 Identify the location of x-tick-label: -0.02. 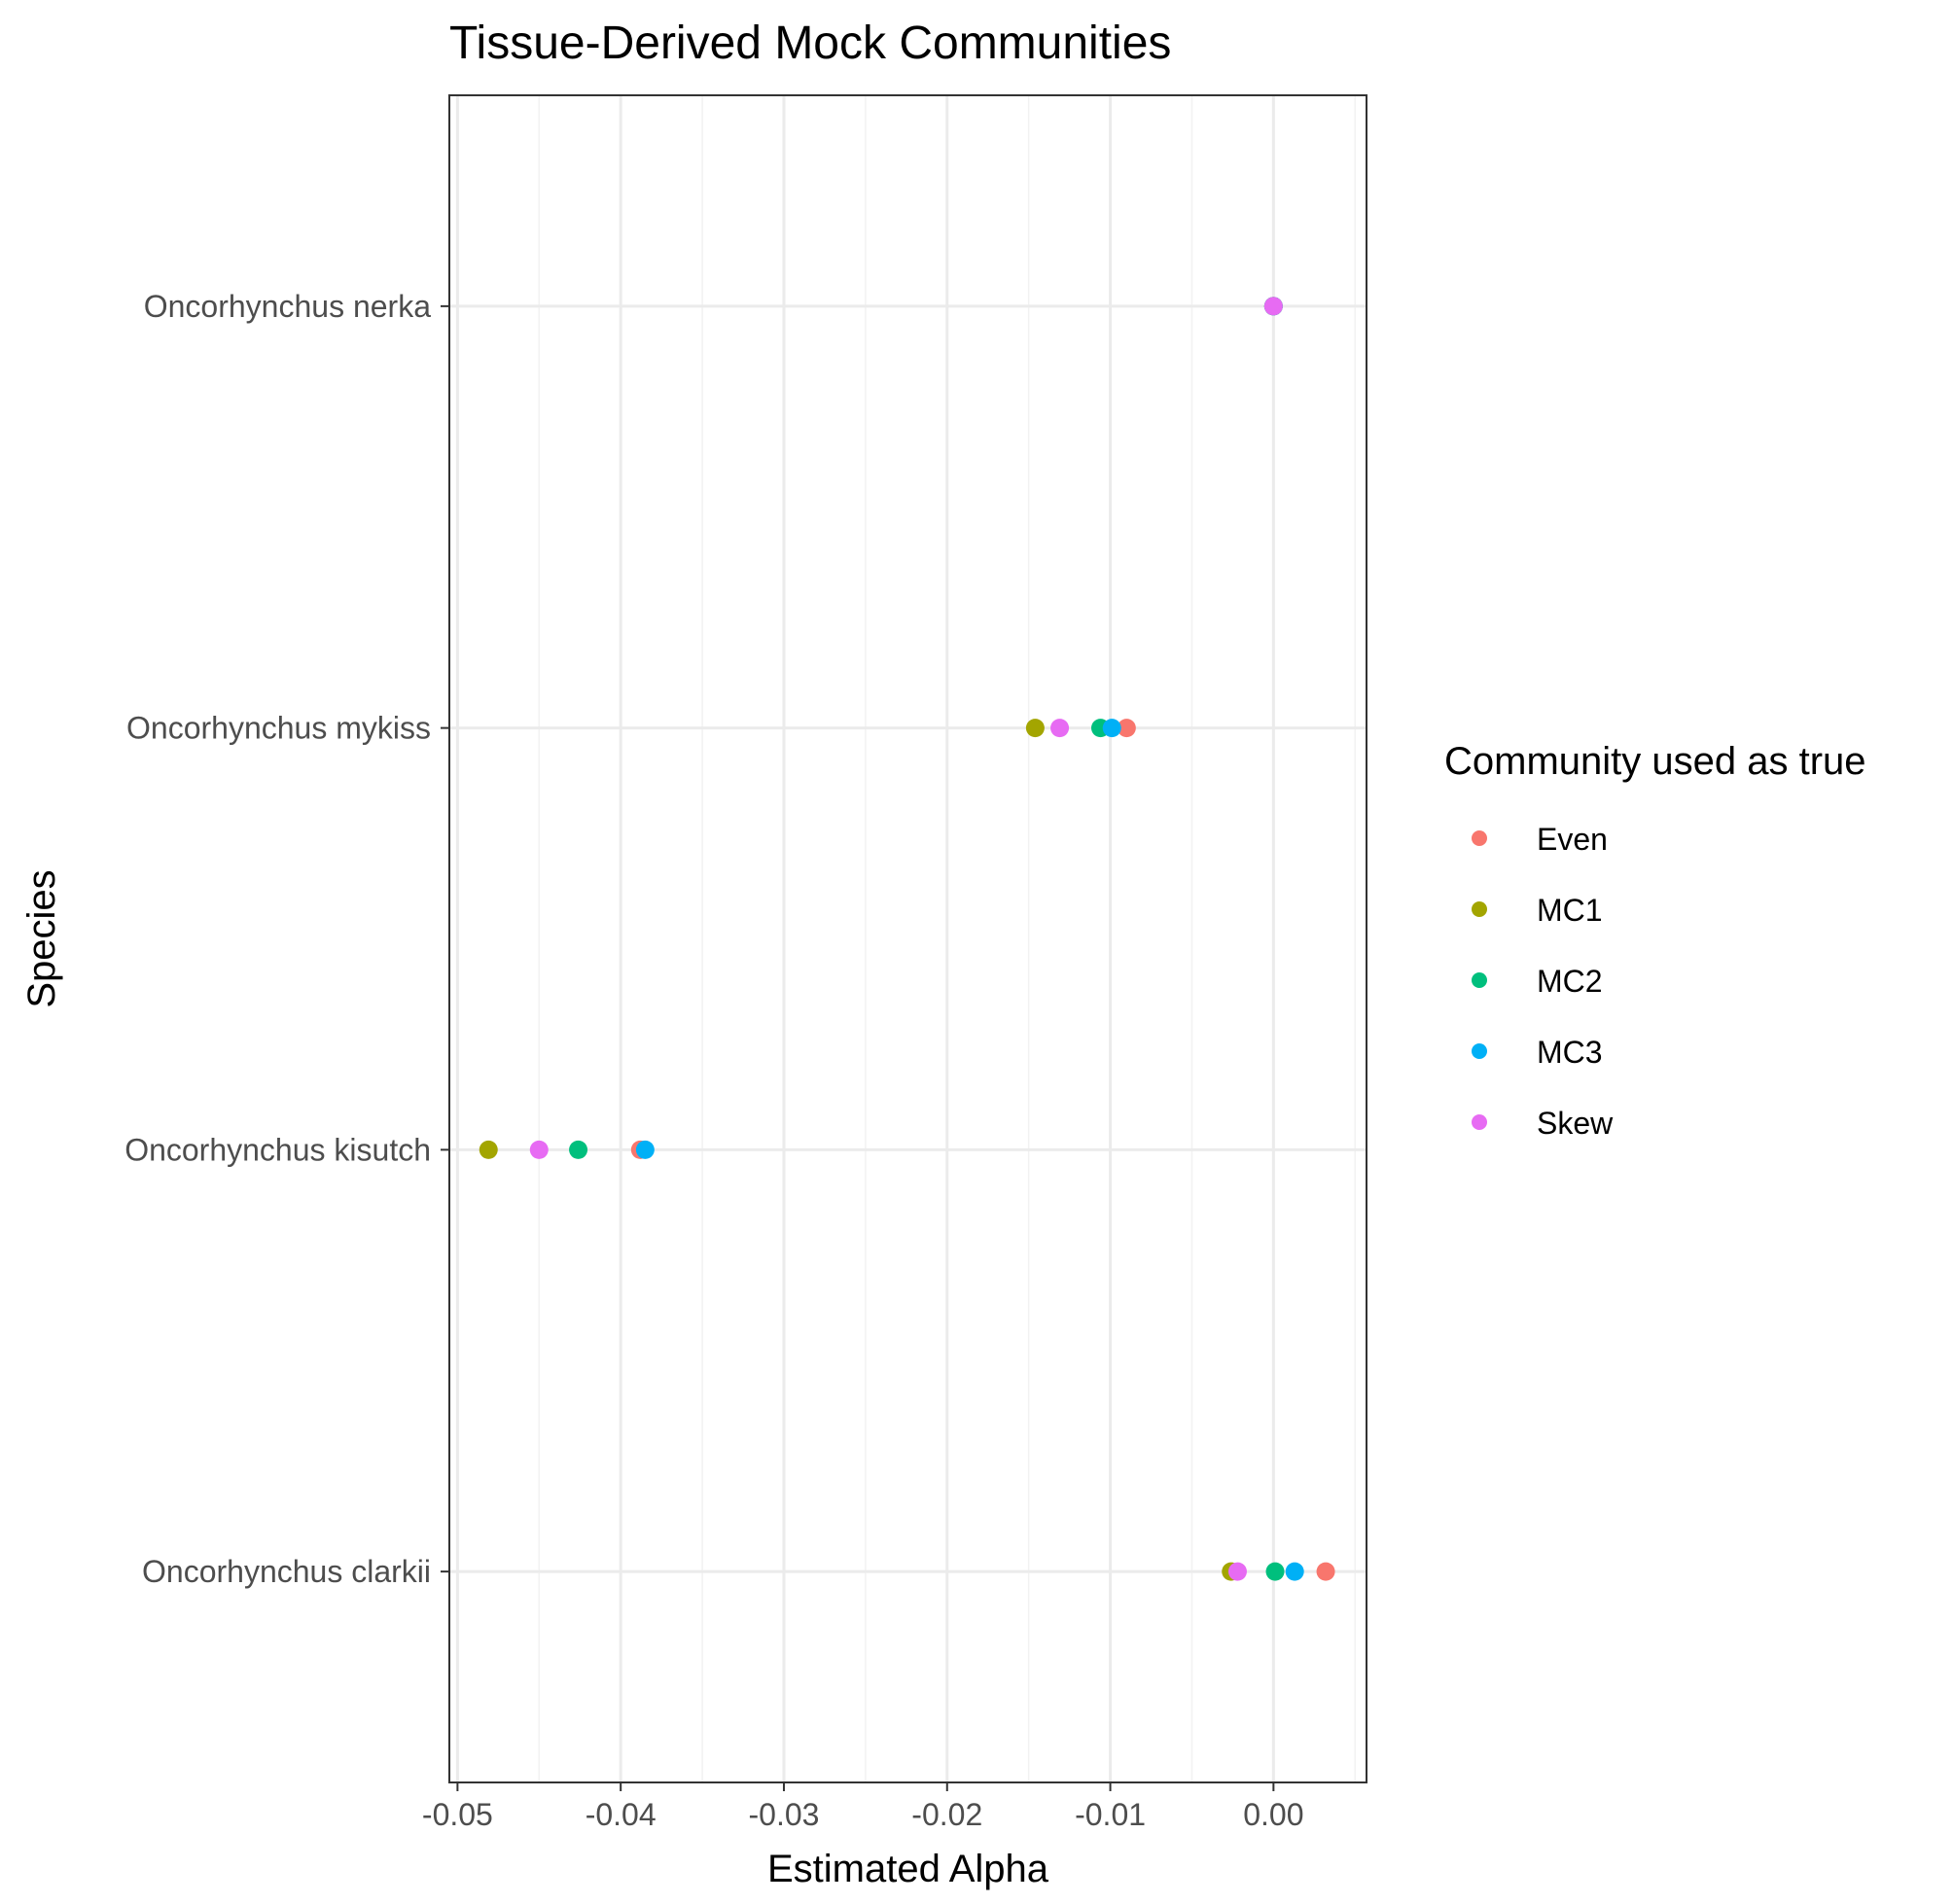
(946, 1814).